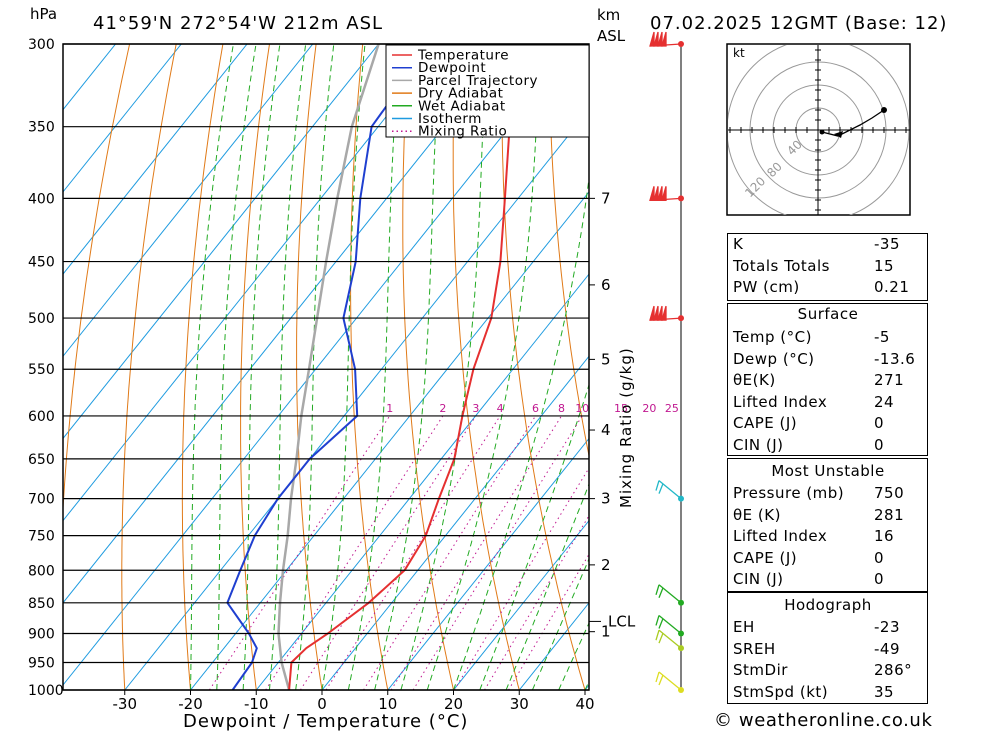 This screenshot has height=733, width=1000. What do you see at coordinates (889, 514) in the screenshot?
I see `most-unstable-value: 281` at bounding box center [889, 514].